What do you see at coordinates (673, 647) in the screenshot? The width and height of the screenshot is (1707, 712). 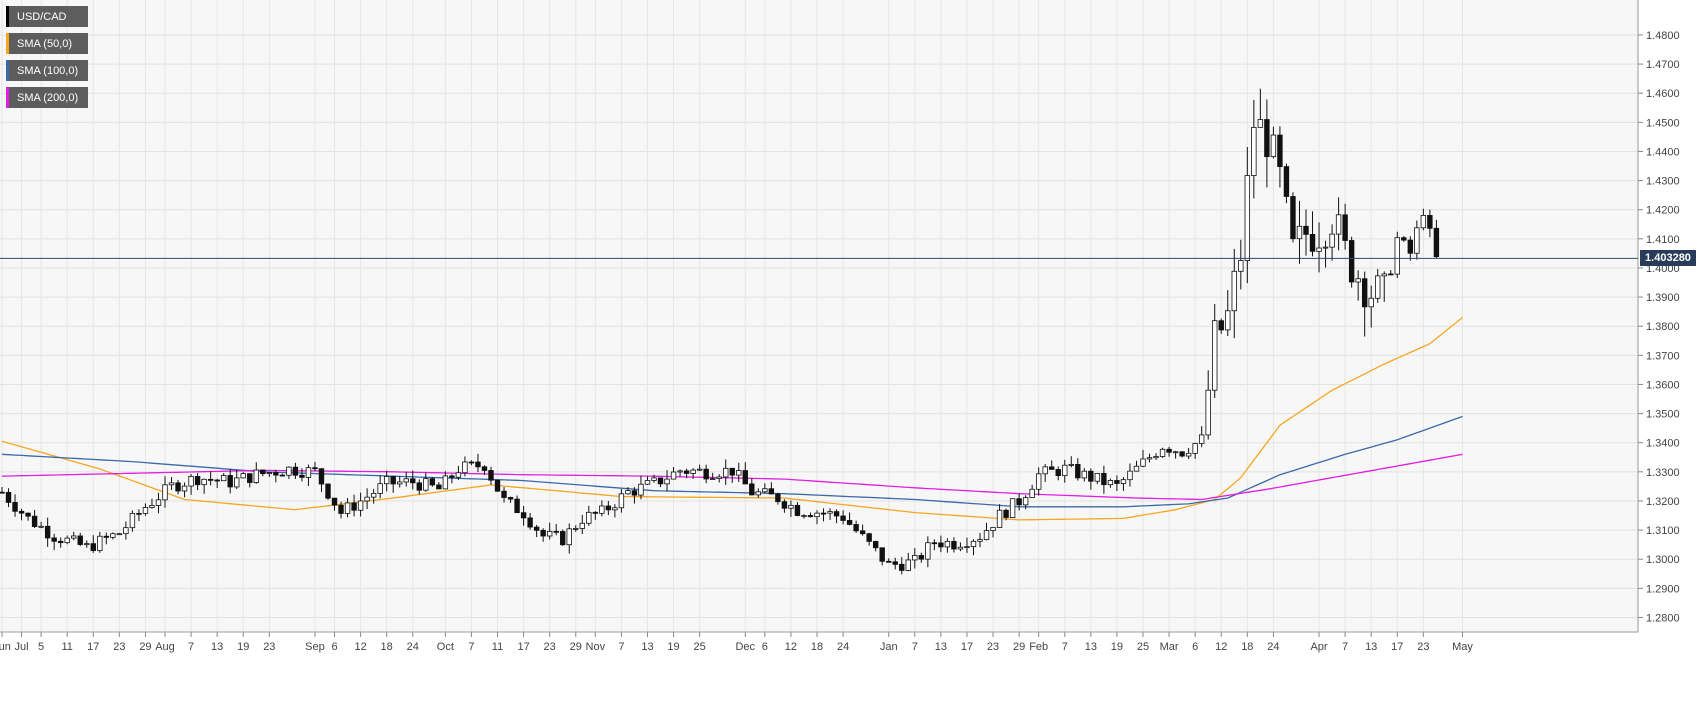 I see `x-tick-label: 19` at bounding box center [673, 647].